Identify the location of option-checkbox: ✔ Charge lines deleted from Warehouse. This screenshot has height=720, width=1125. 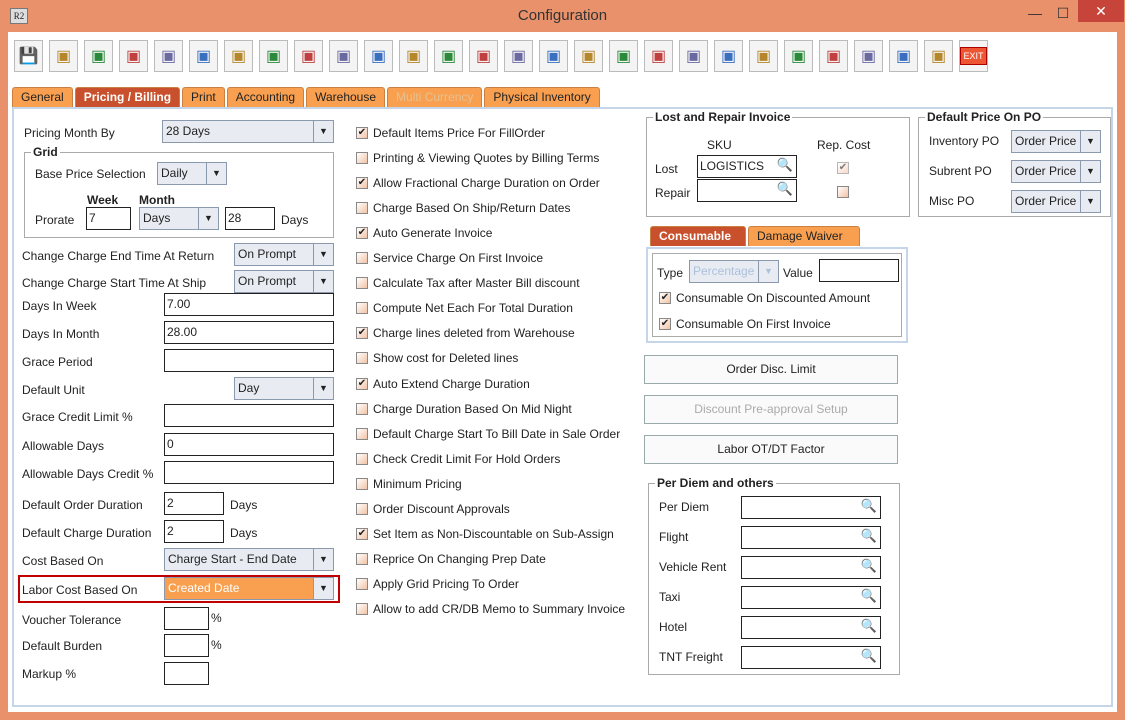
(465, 333).